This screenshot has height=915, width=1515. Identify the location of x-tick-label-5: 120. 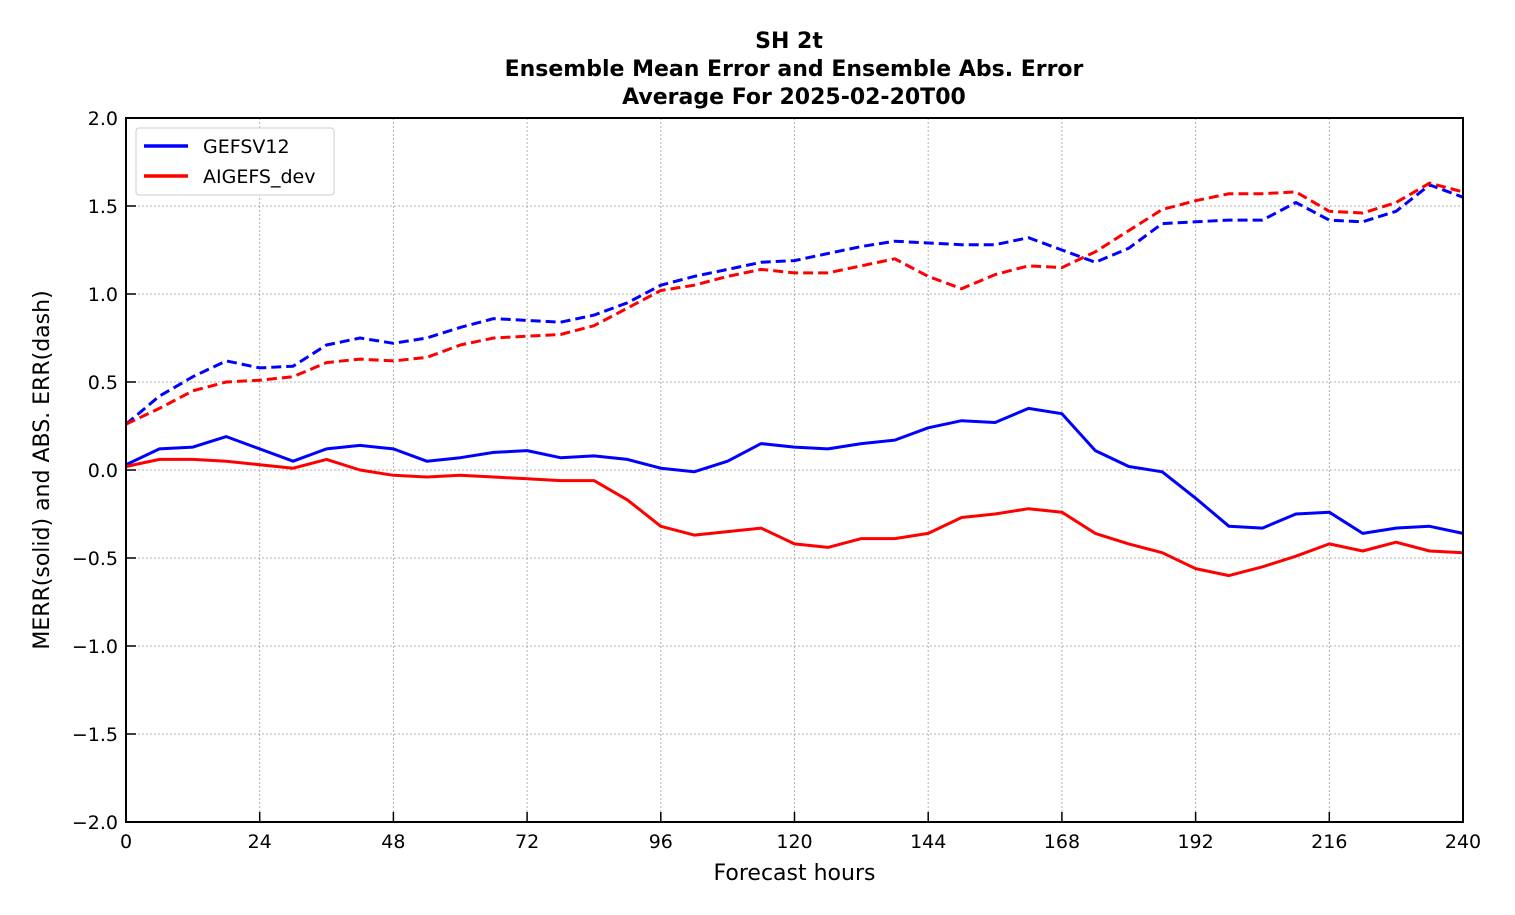
(794, 842).